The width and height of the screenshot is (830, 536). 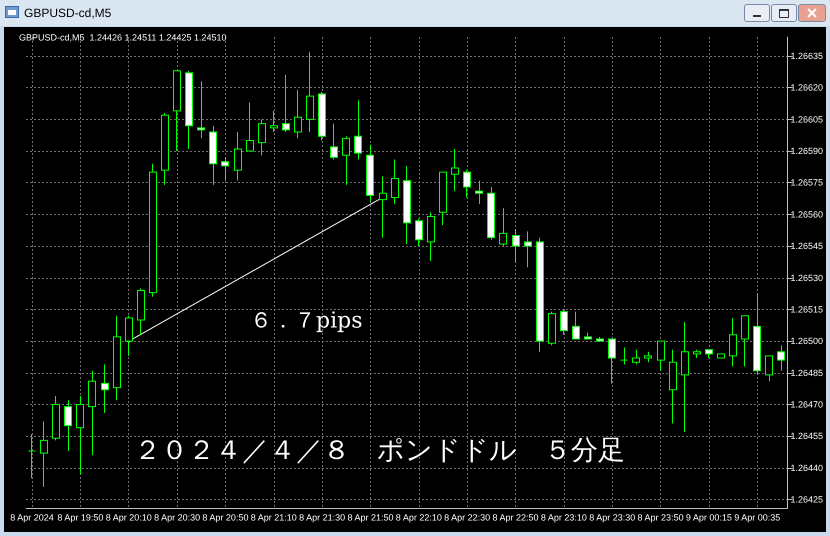 What do you see at coordinates (709, 517) in the screenshot?
I see `x-tick-label: 9 Apr 00:15` at bounding box center [709, 517].